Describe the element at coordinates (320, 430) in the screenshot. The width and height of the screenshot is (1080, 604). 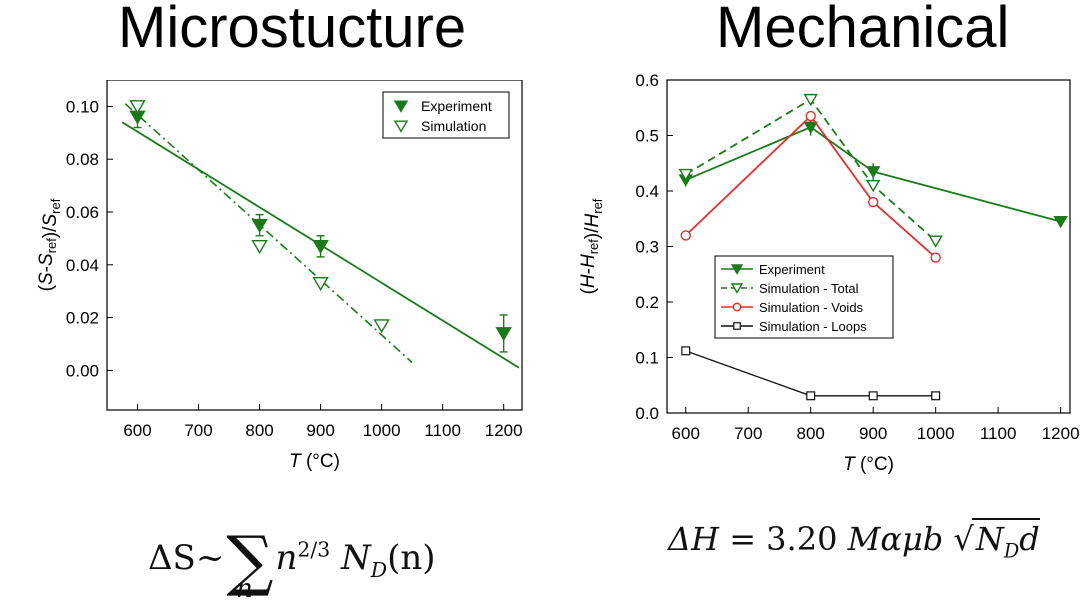
I see `left-x-tick-label: 900` at that location.